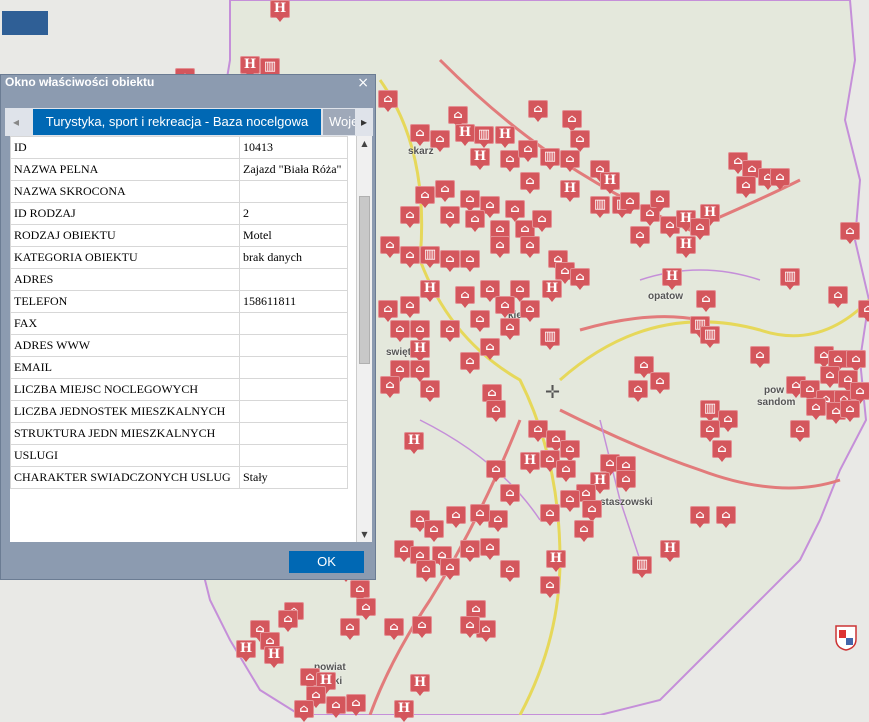 This screenshot has width=869, height=722. I want to click on scroll-thumb, so click(364, 280).